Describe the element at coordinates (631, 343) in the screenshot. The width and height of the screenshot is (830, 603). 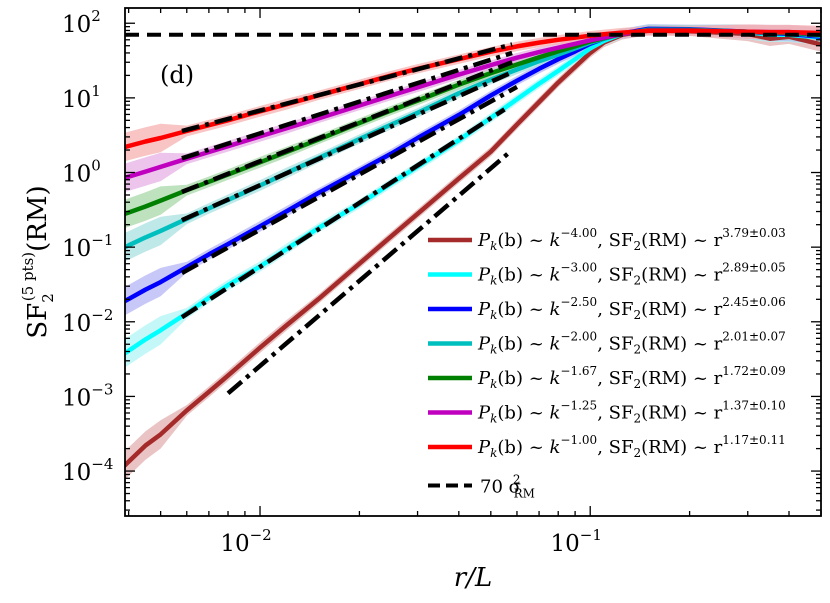
I see `legend-entry-4: Pk(b) ~ k−2.00, SF2(RM) ~ r2.01±0.07` at that location.